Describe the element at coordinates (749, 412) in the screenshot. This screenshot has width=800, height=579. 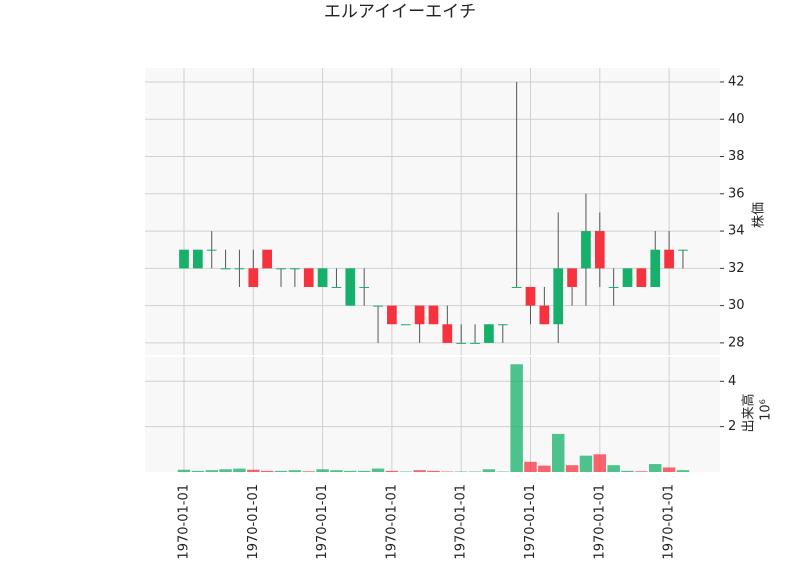
I see `volume-axis-label: 出来高` at that location.